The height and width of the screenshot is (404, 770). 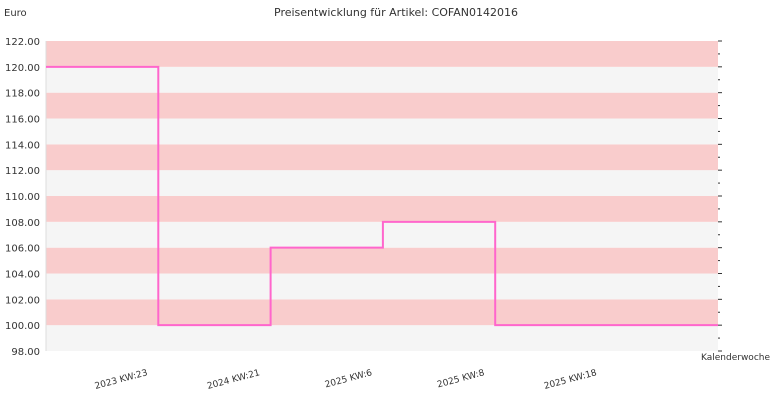 I want to click on y-tick-label: 104.00, so click(x=22, y=275).